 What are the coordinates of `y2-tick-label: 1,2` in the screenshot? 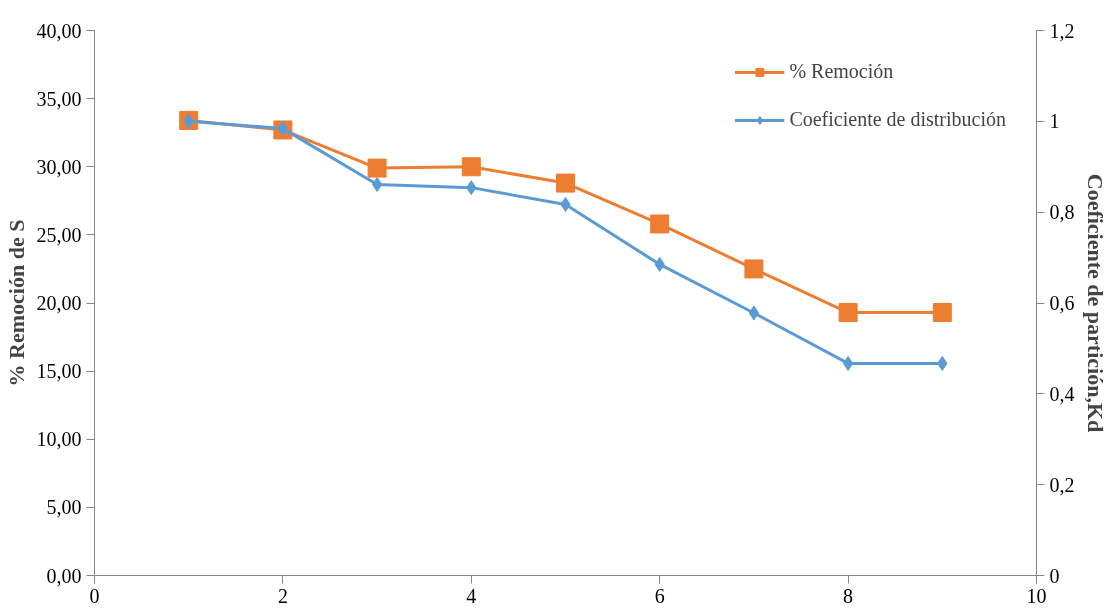 It's located at (1062, 30).